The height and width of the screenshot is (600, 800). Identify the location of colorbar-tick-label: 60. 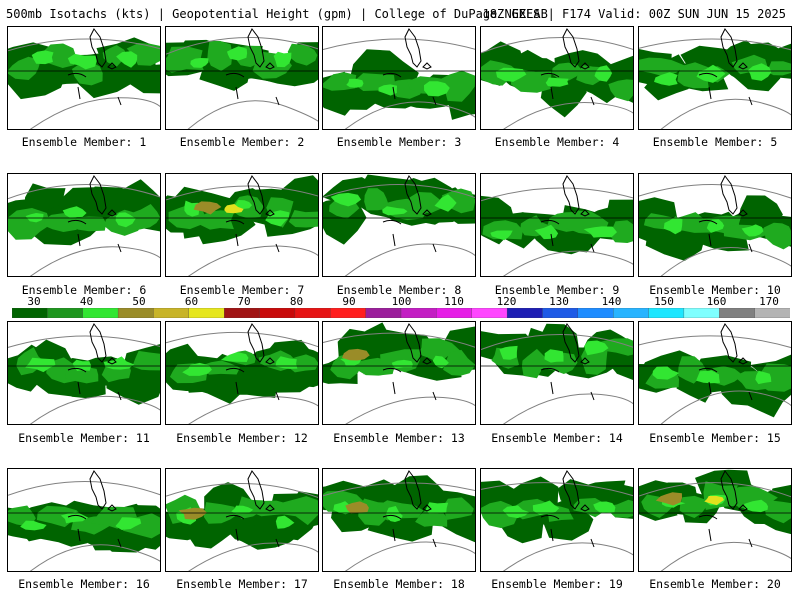
(191, 301).